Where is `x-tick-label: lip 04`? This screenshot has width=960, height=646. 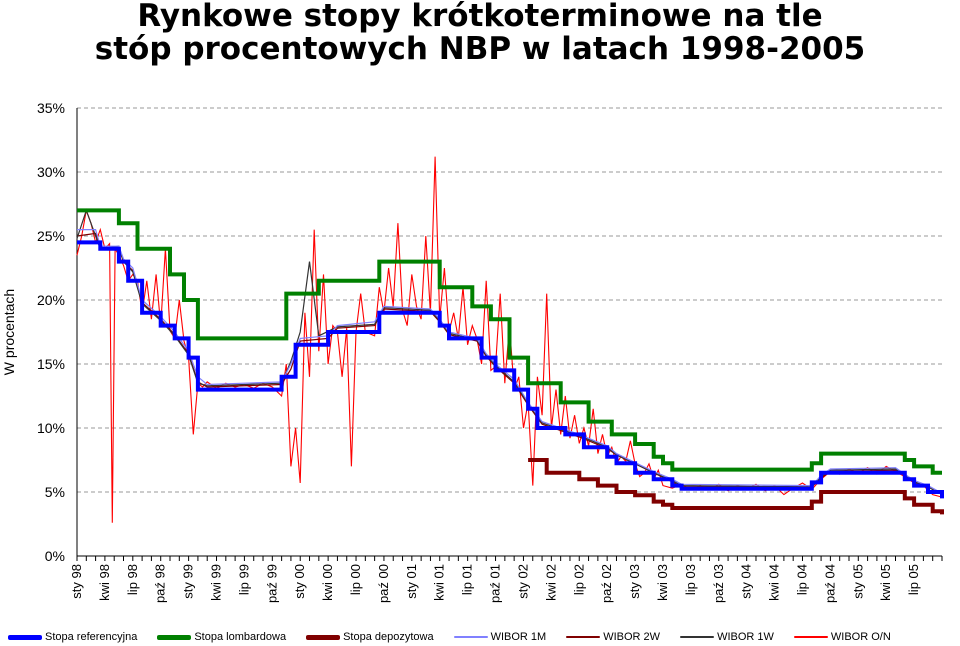 x-tick-label: lip 04 is located at coordinates (801, 579).